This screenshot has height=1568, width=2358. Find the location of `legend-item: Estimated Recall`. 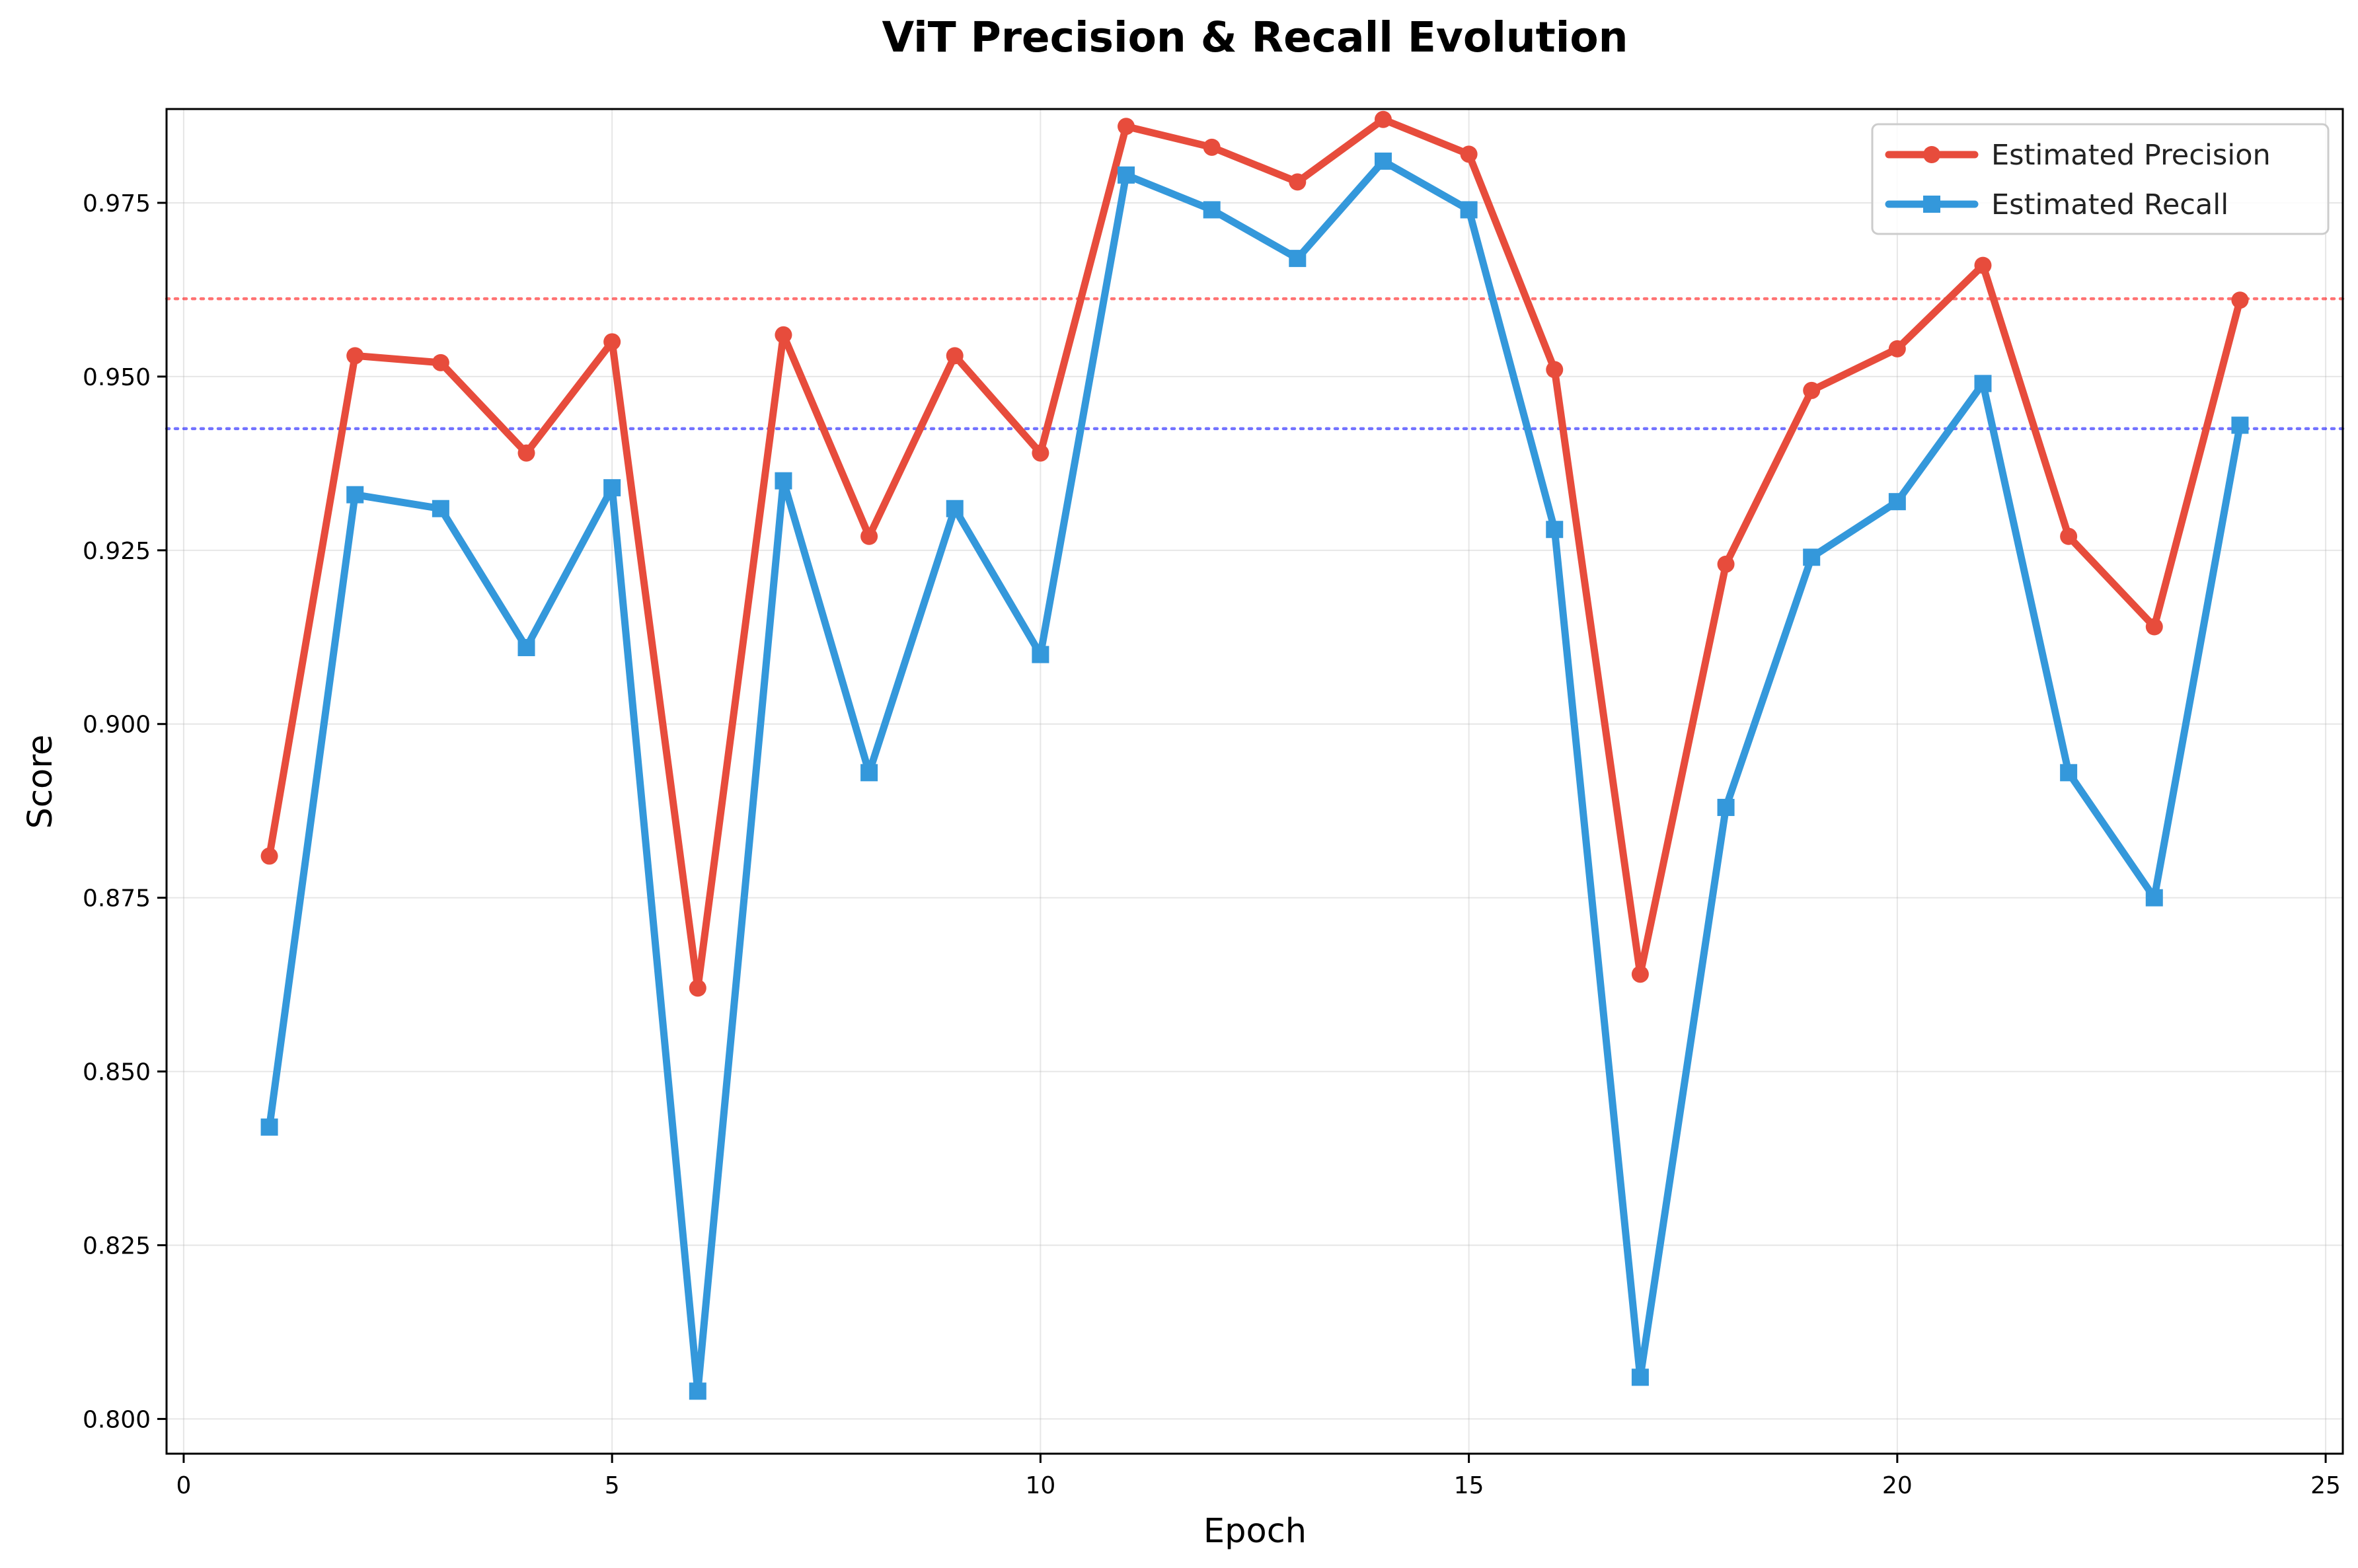

legend-item: Estimated Recall is located at coordinates (2056, 204).